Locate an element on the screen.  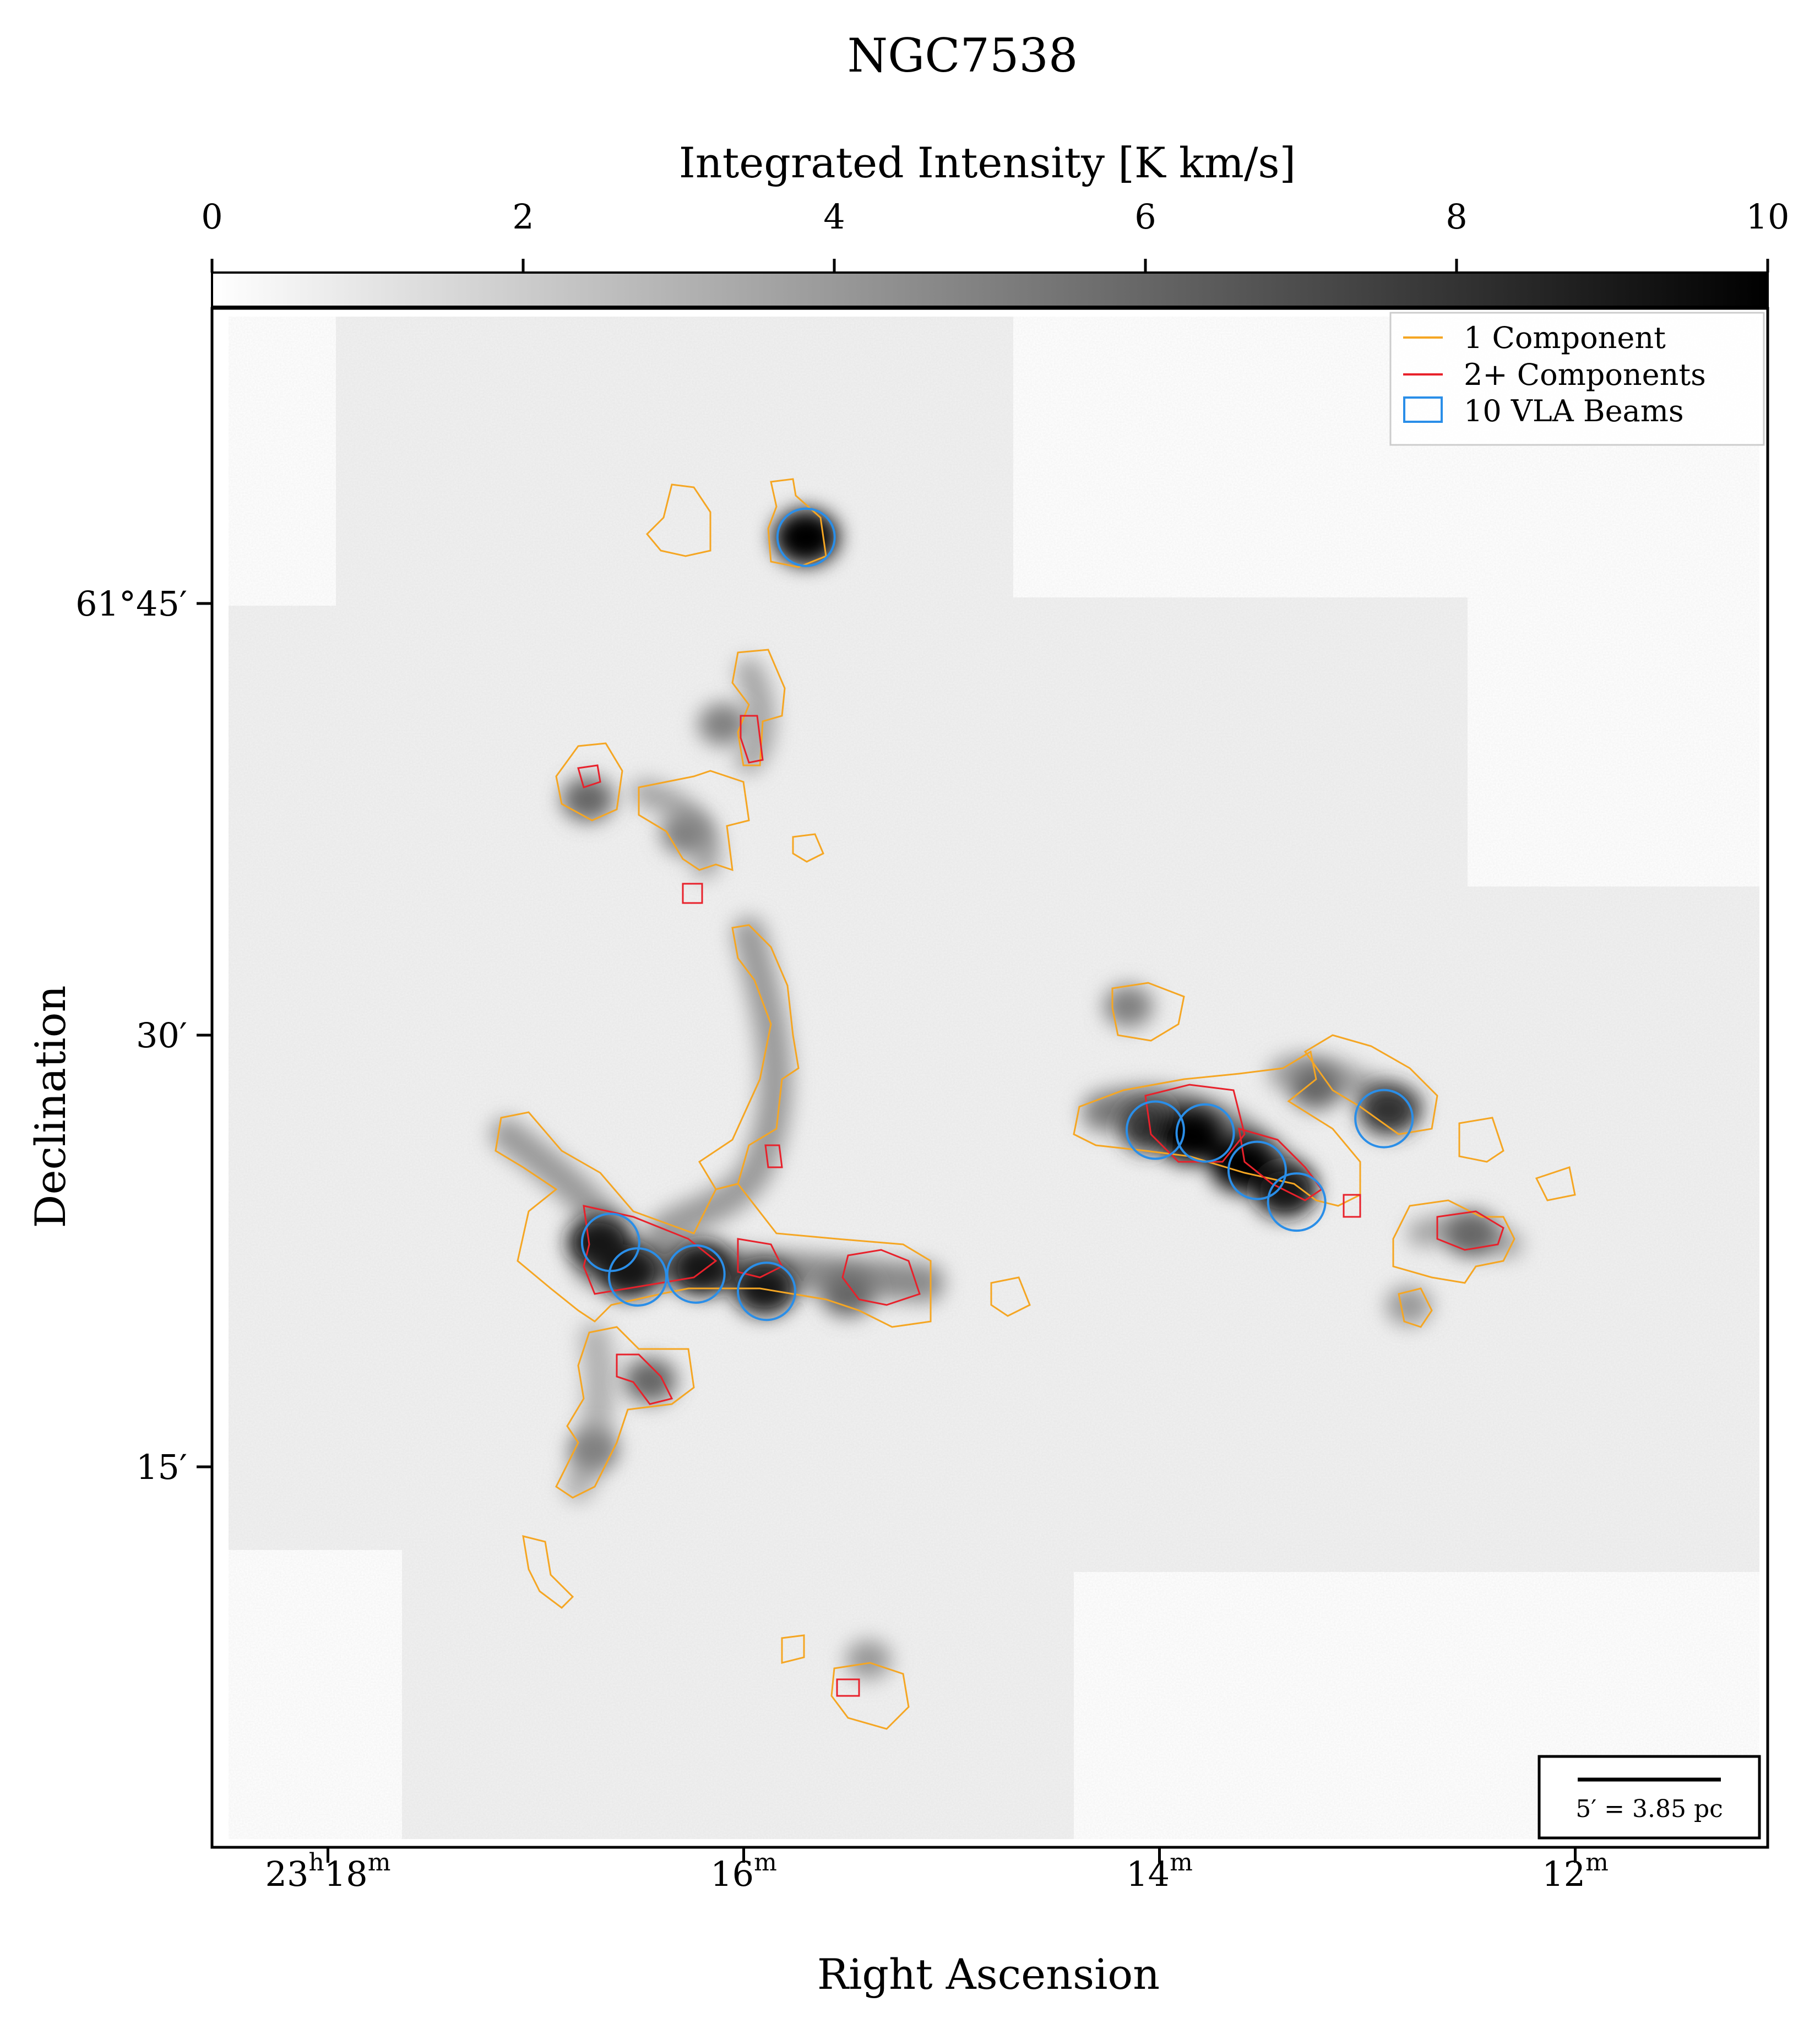
scale-bar-label: 5′ = 3.85 pc is located at coordinates (1649, 1809).